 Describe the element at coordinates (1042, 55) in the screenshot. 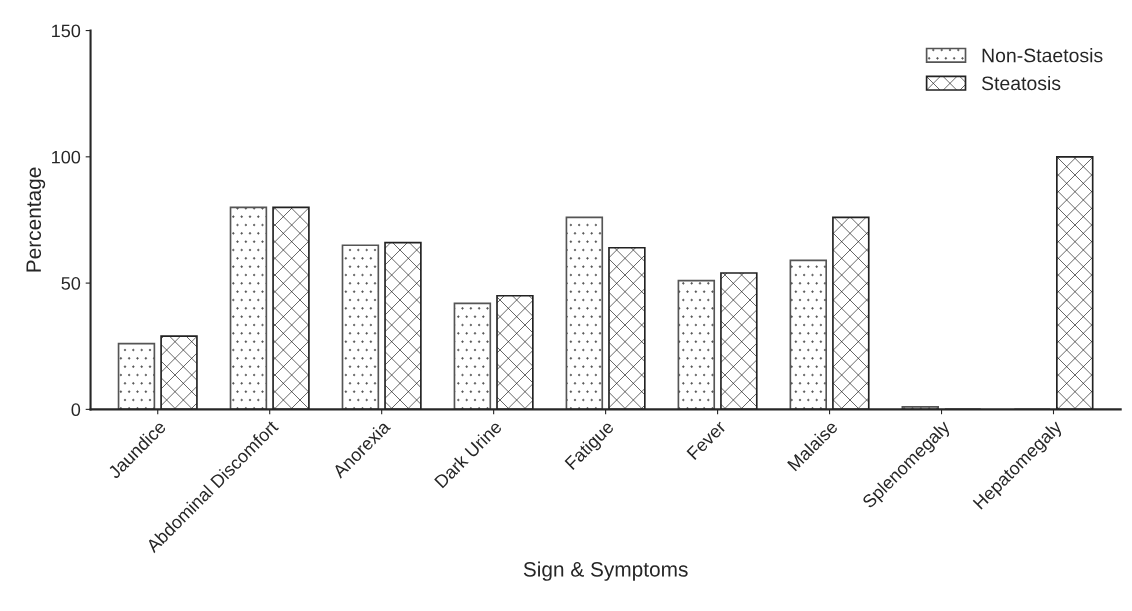

I see `legend-label: Non-Staetosis` at that location.